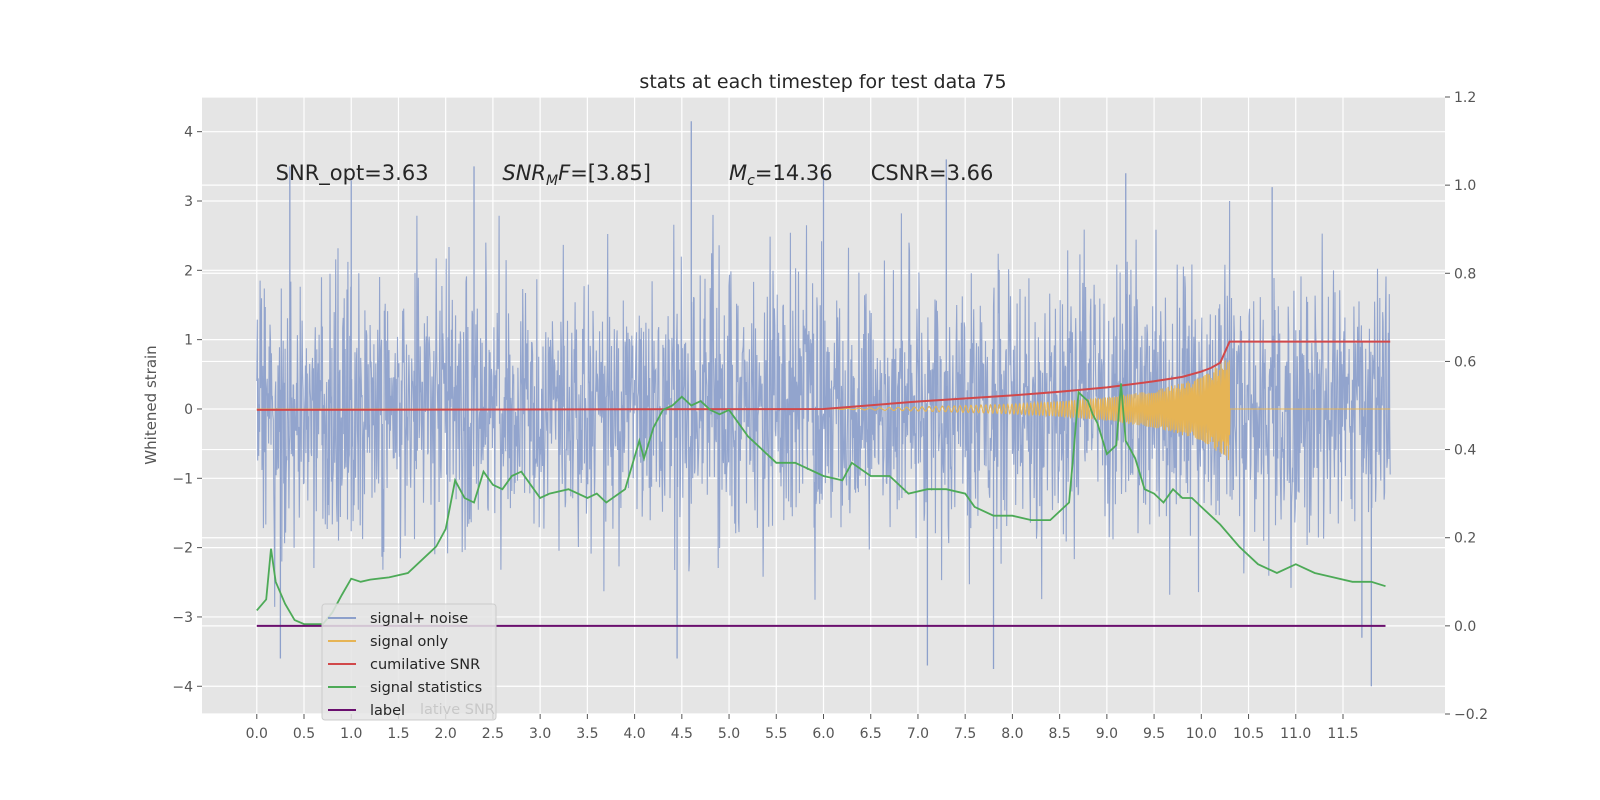 This screenshot has height=800, width=1600. I want to click on y-tick-label: 4, so click(188, 133).